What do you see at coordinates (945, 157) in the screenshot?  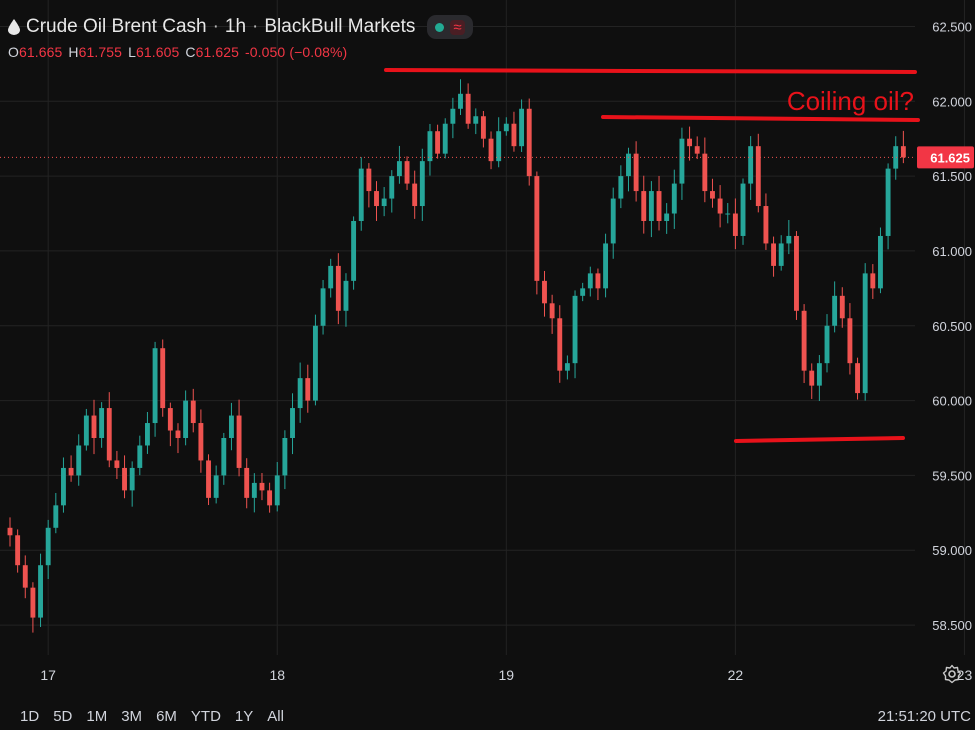 I see `last-price-badge` at bounding box center [945, 157].